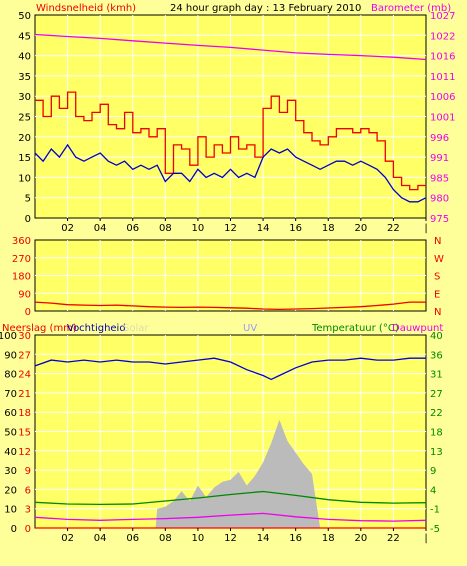  I want to click on wind-xtick-label: 22, so click(393, 228).